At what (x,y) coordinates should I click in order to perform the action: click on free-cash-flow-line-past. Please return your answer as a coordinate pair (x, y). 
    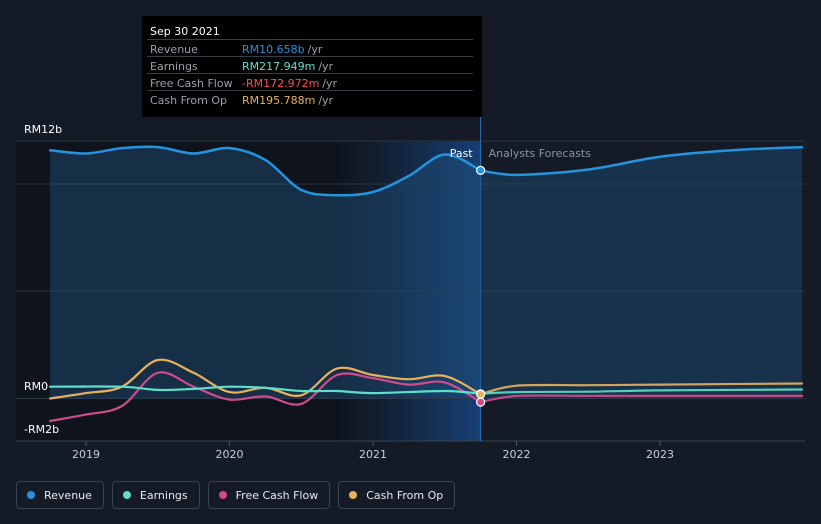
    Looking at the image, I should click on (265, 397).